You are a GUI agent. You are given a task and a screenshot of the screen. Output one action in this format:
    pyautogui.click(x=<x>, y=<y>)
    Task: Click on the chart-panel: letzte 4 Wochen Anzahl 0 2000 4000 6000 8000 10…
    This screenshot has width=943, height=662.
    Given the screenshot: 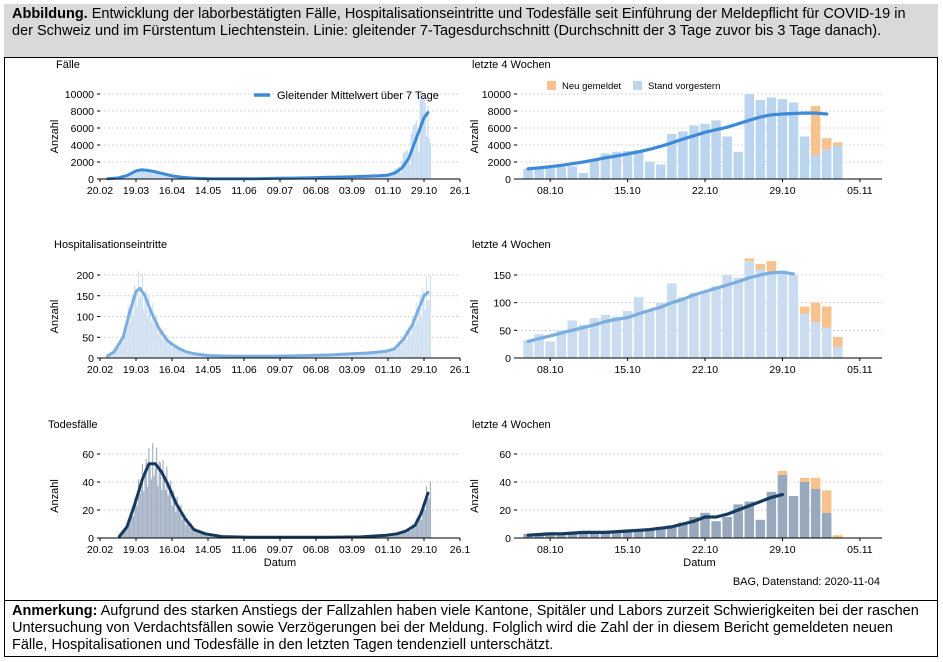 What is the action you would take?
    pyautogui.click(x=675, y=128)
    